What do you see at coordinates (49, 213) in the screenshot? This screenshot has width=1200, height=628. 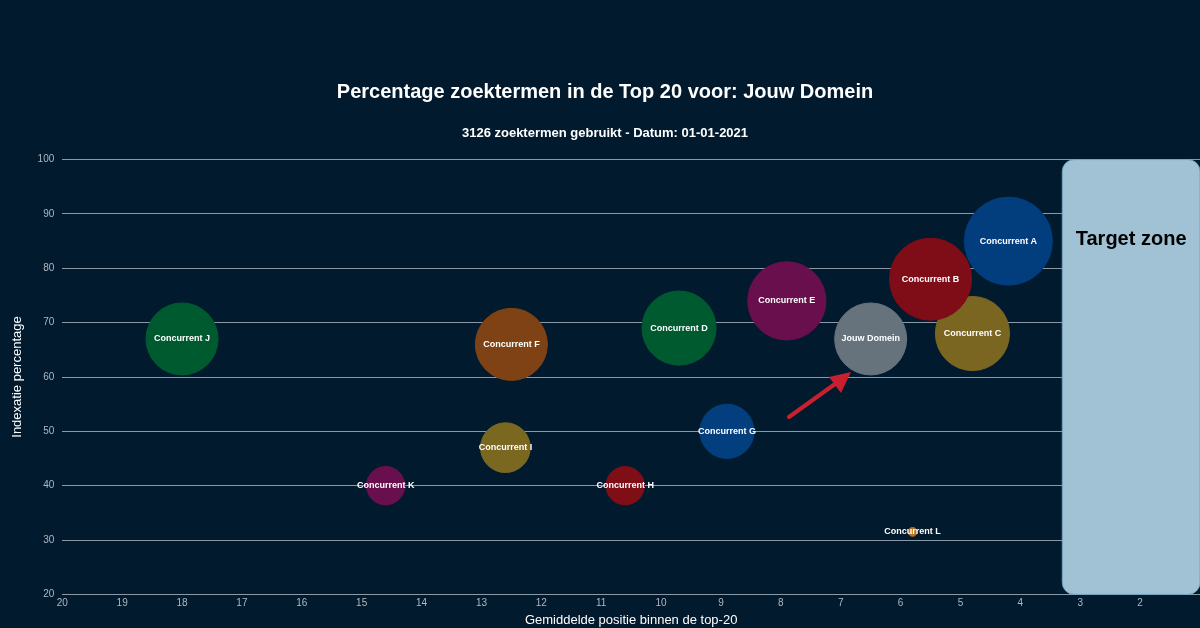 I see `y-tick-label: 90` at bounding box center [49, 213].